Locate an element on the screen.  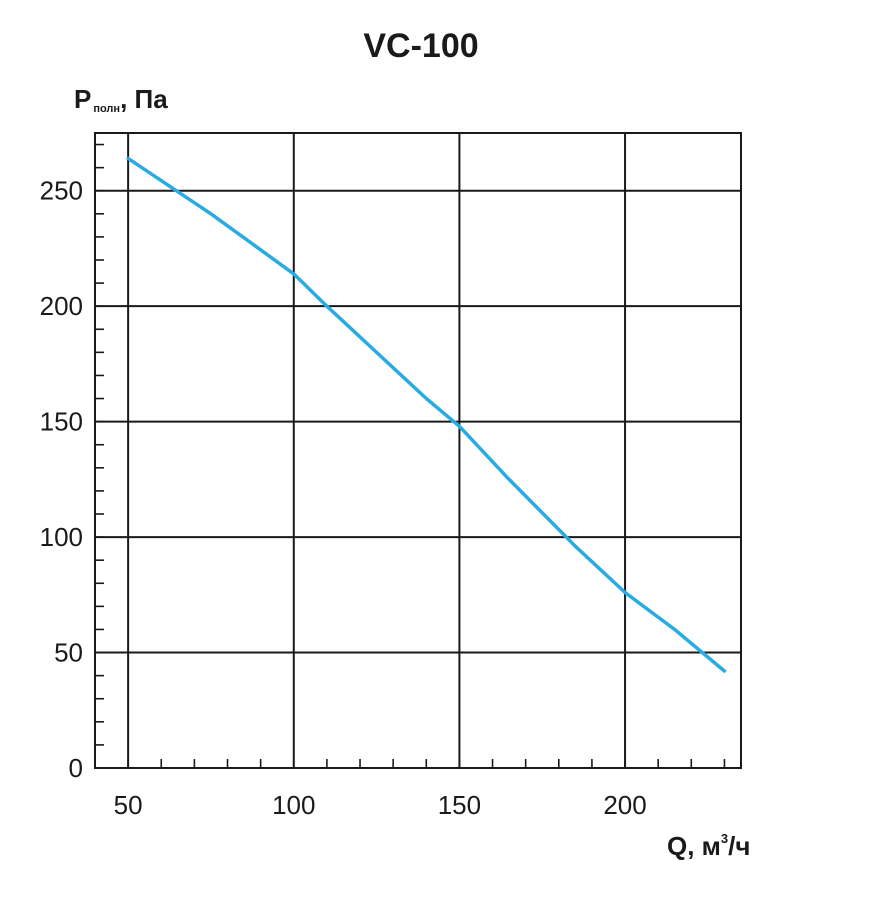
x-tick-label: 100 is located at coordinates (293, 805).